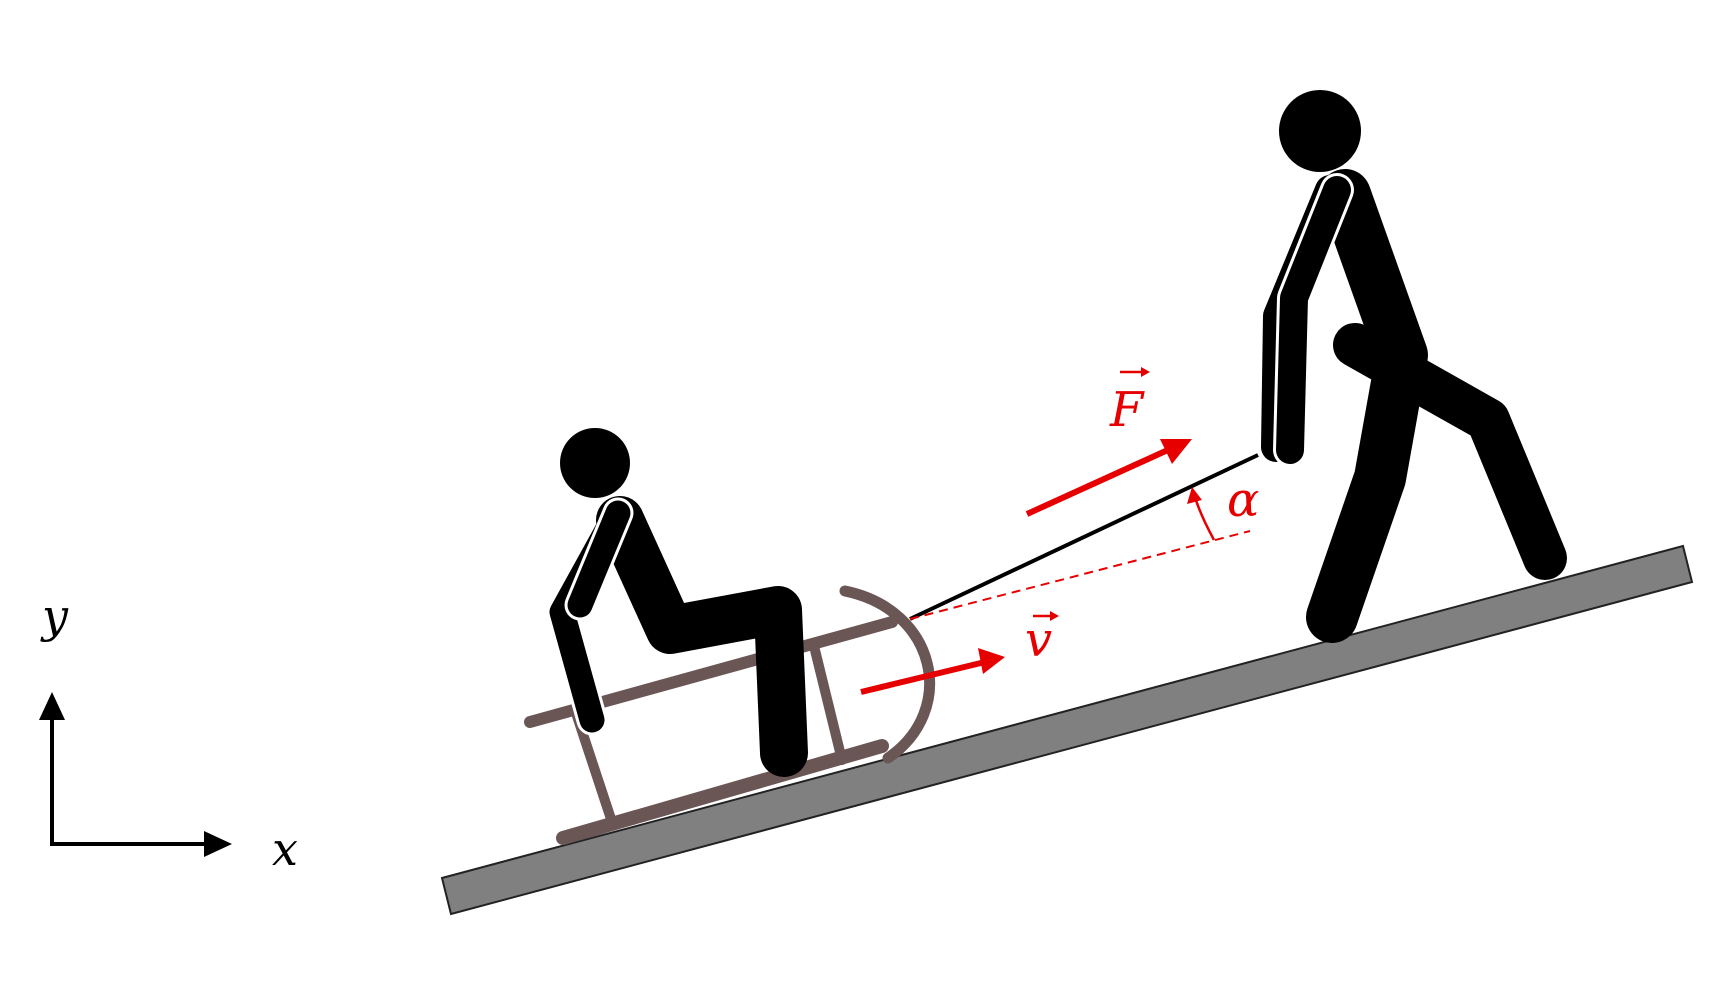 The height and width of the screenshot is (987, 1714). Describe the element at coordinates (1320, 131) in the screenshot. I see `adult-head` at that location.